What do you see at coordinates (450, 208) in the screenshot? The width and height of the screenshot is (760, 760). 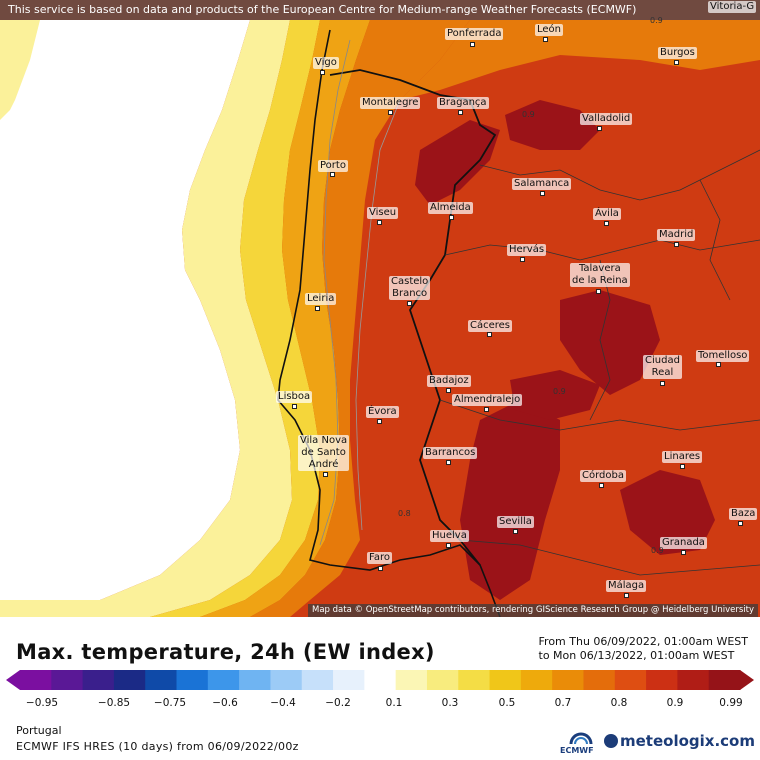 I see `city-label: Almeida` at bounding box center [450, 208].